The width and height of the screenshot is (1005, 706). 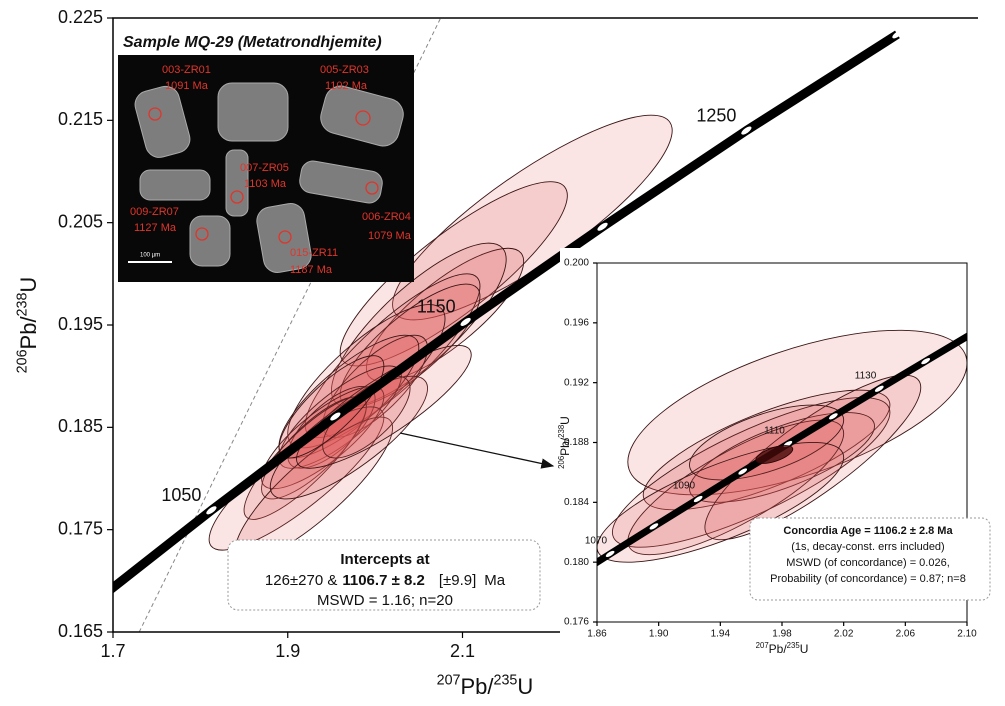 I want to click on age-label: 1130, so click(x=866, y=375).